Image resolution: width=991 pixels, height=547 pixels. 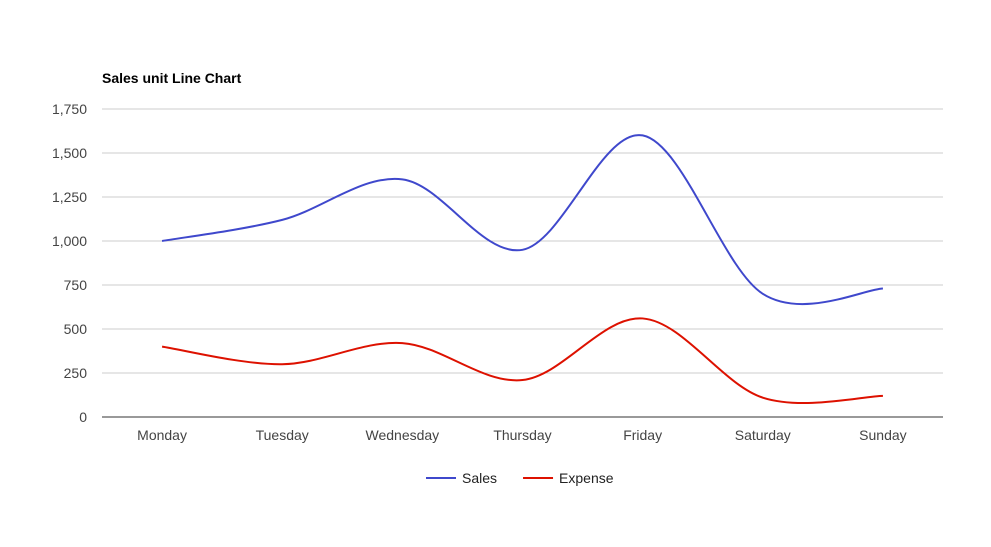 I want to click on chart-title: Sales unit Line Chart, so click(x=172, y=78).